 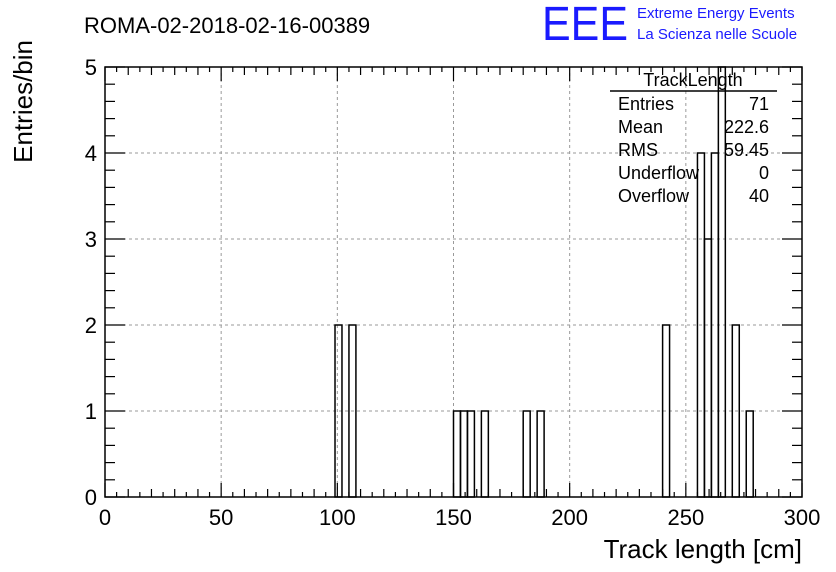 What do you see at coordinates (23, 101) in the screenshot?
I see `y-axis-label: Entries/bin` at bounding box center [23, 101].